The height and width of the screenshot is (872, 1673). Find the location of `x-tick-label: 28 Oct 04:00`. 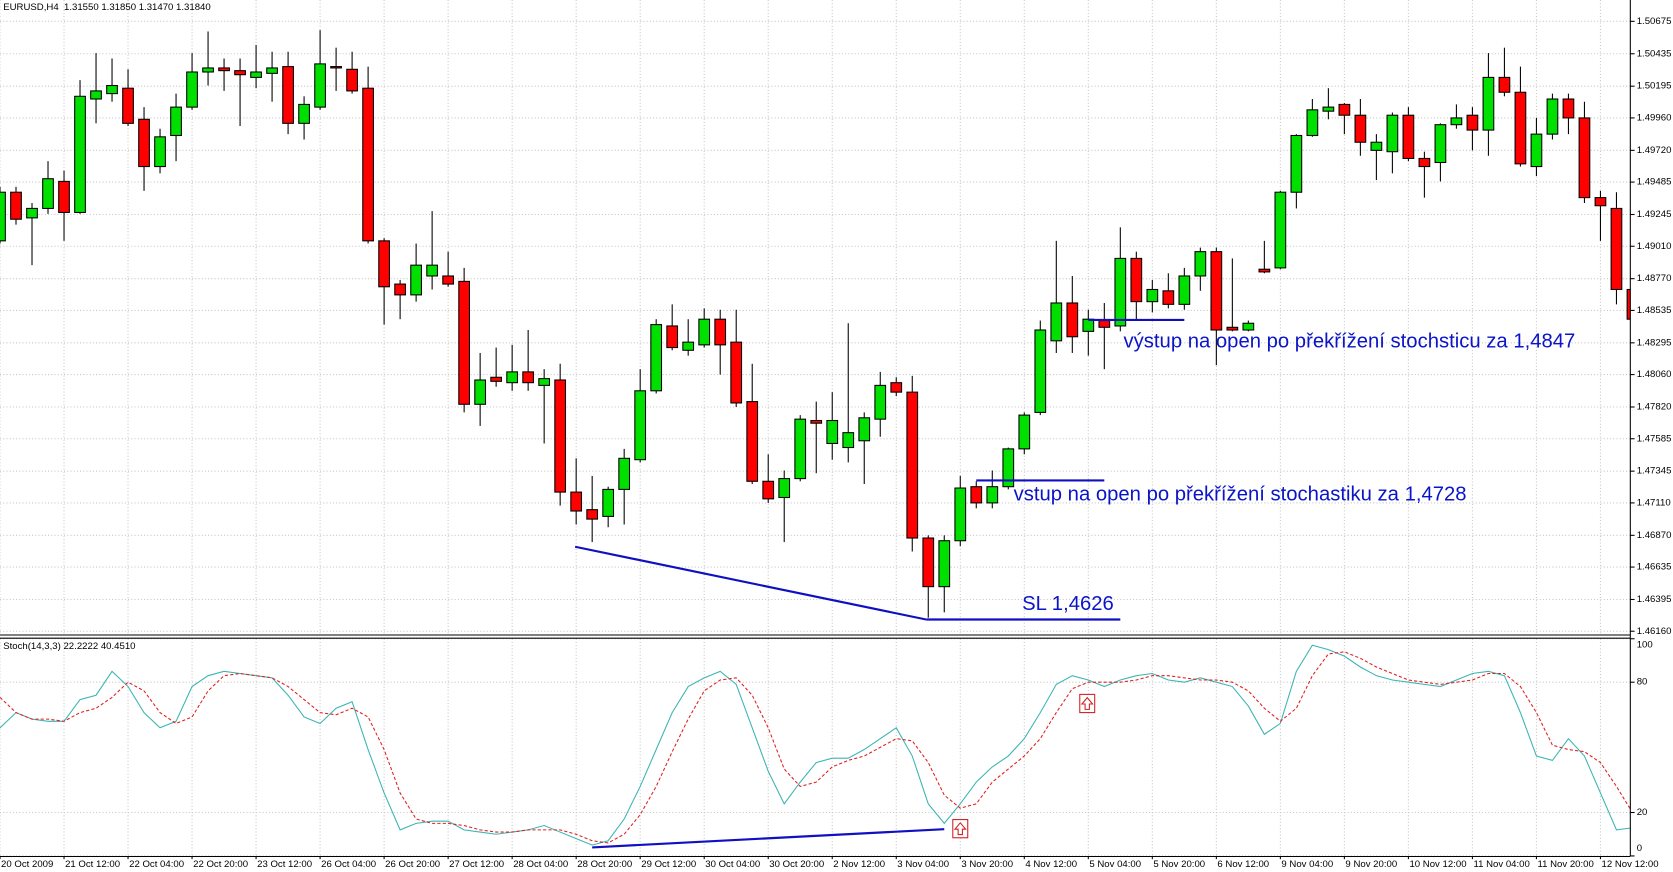

x-tick-label: 28 Oct 04:00 is located at coordinates (540, 864).